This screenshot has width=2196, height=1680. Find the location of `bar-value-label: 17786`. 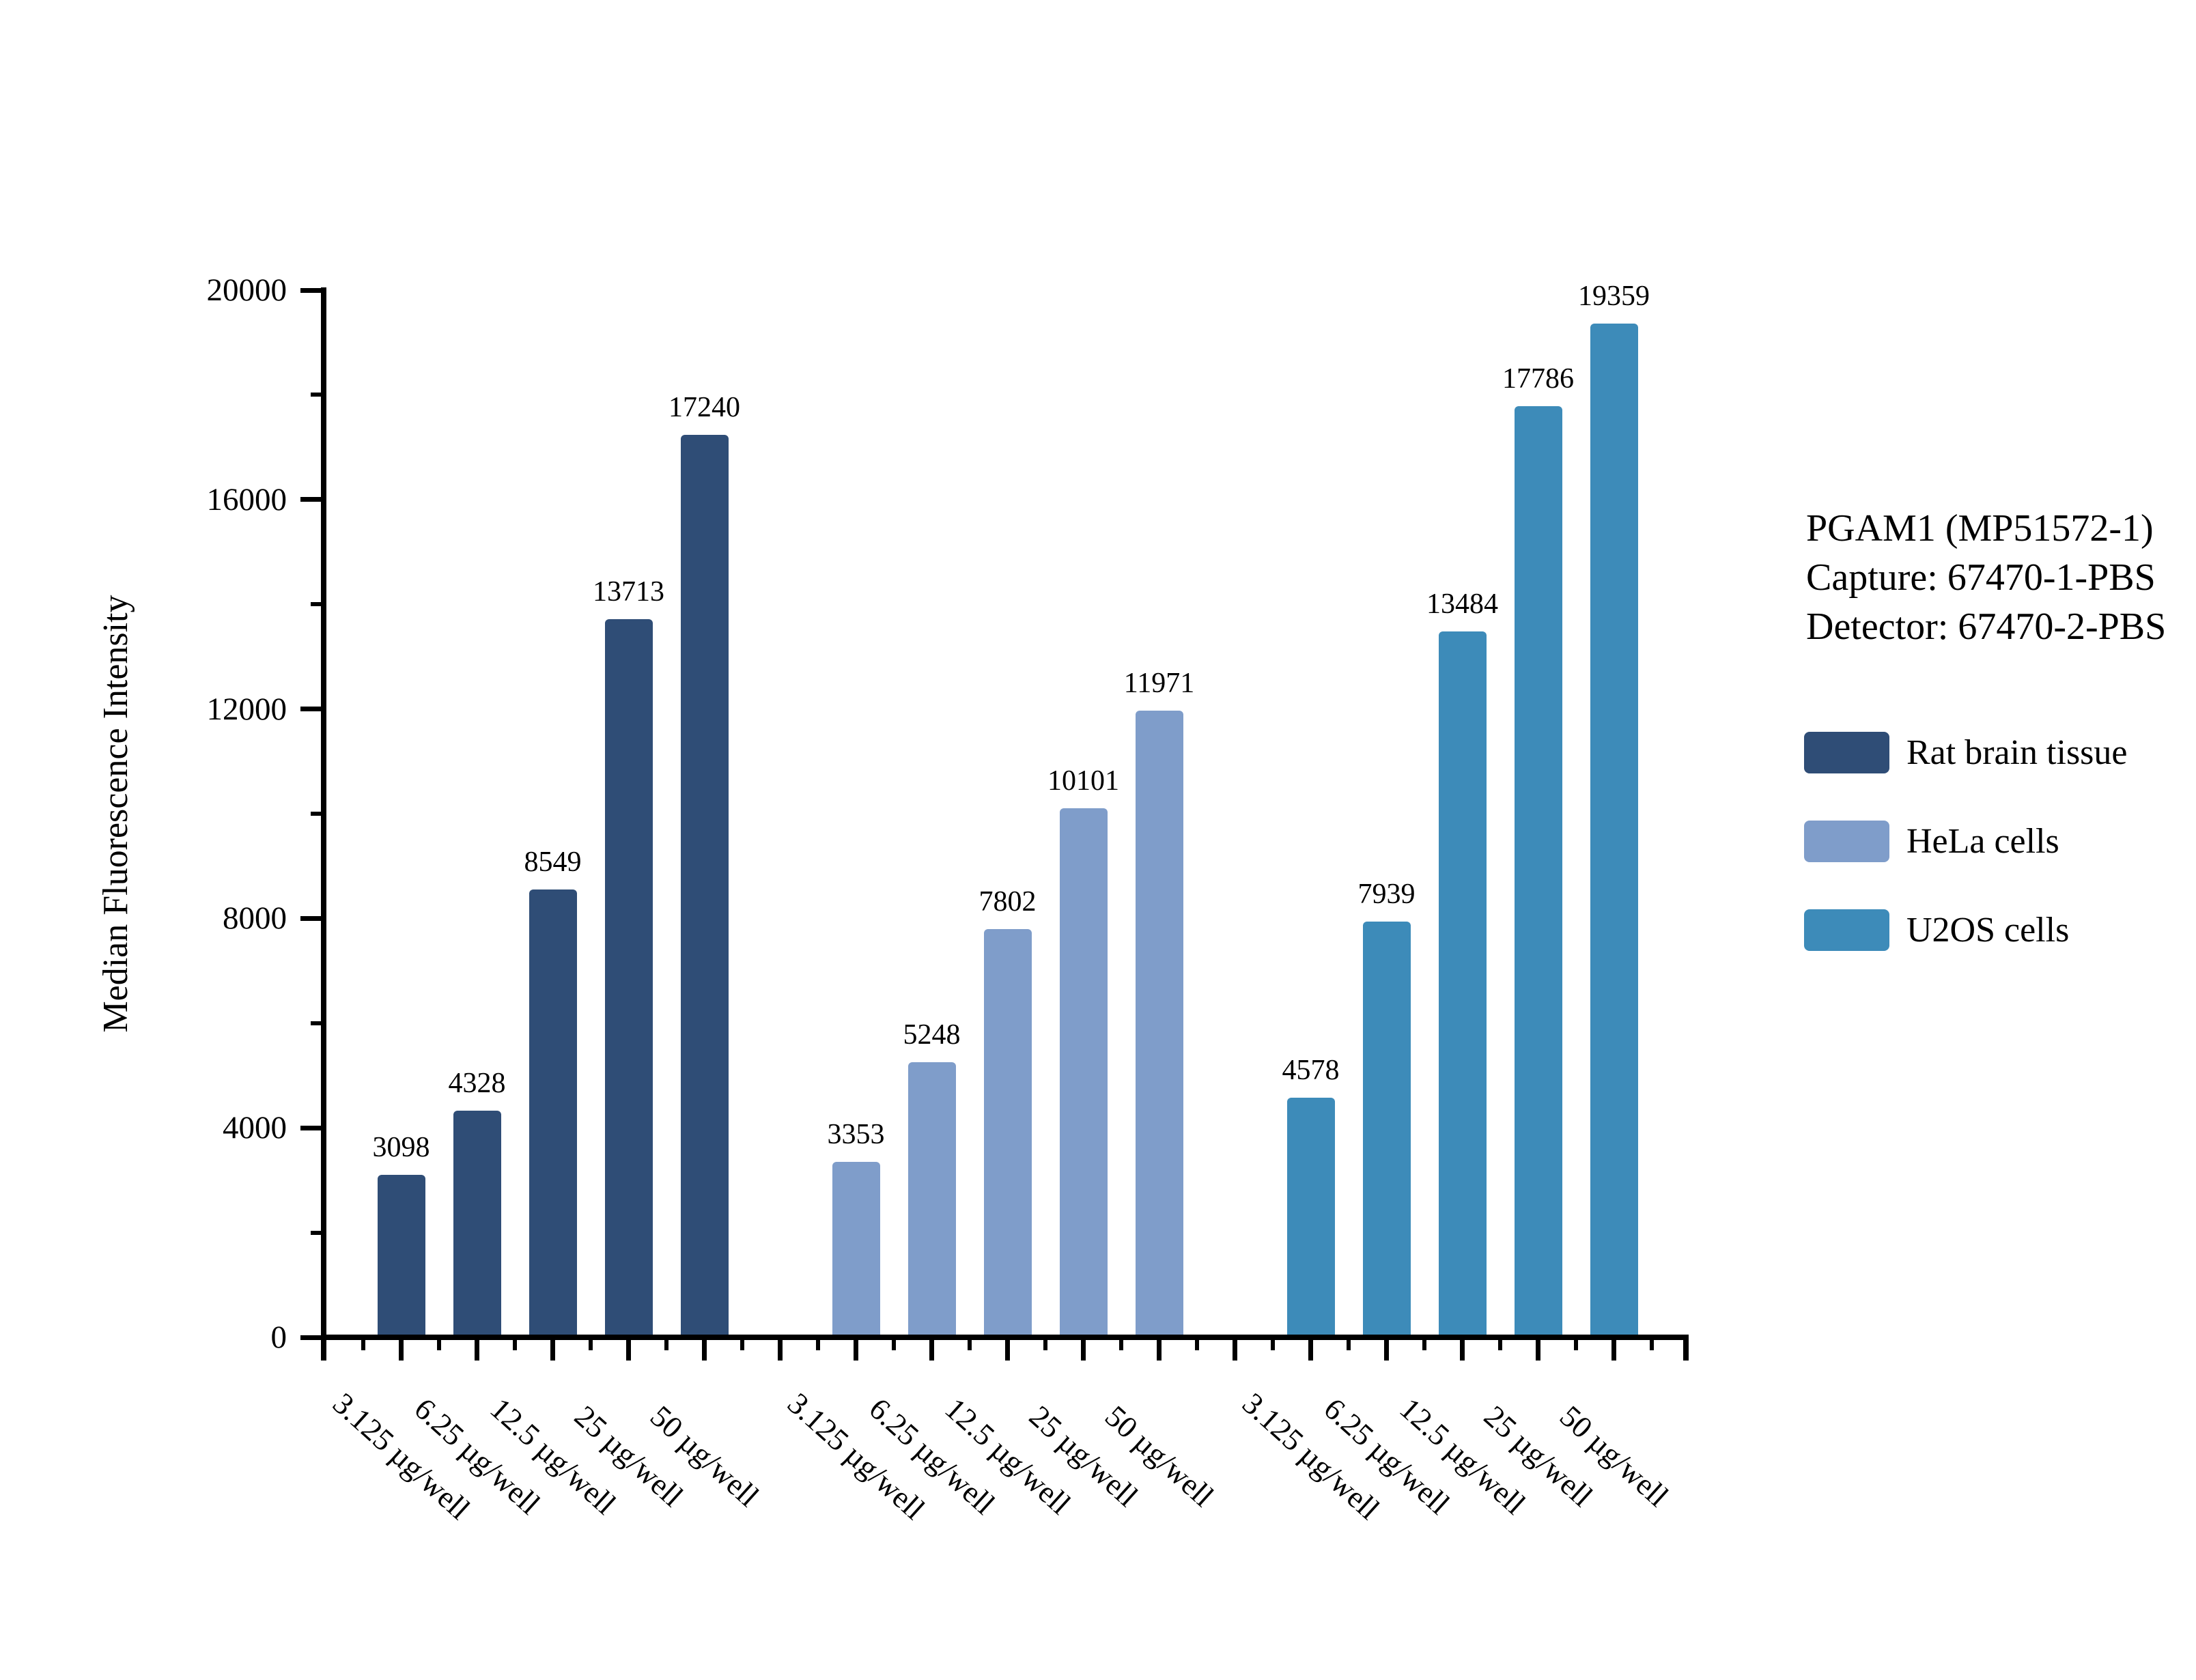

bar-value-label: 17786 is located at coordinates (1538, 379).